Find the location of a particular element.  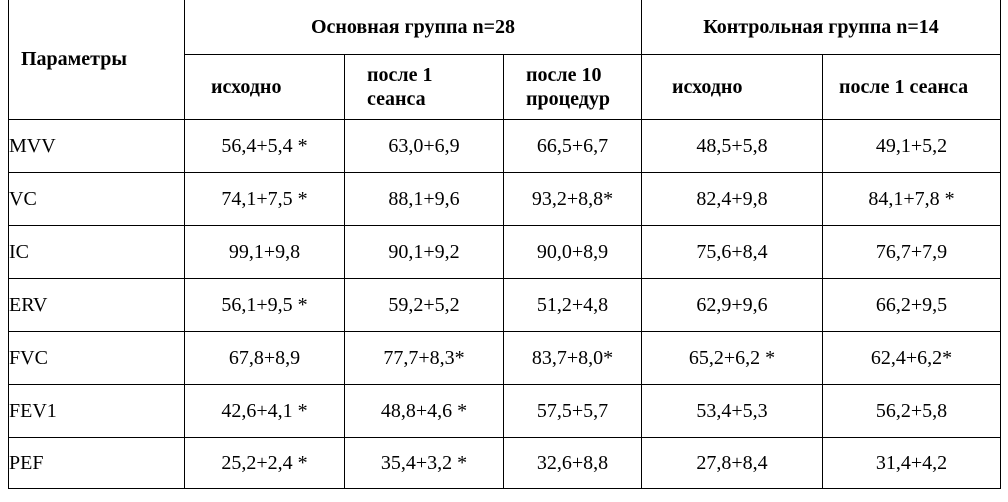

table-cell: 57,5+5,7 is located at coordinates (572, 411).